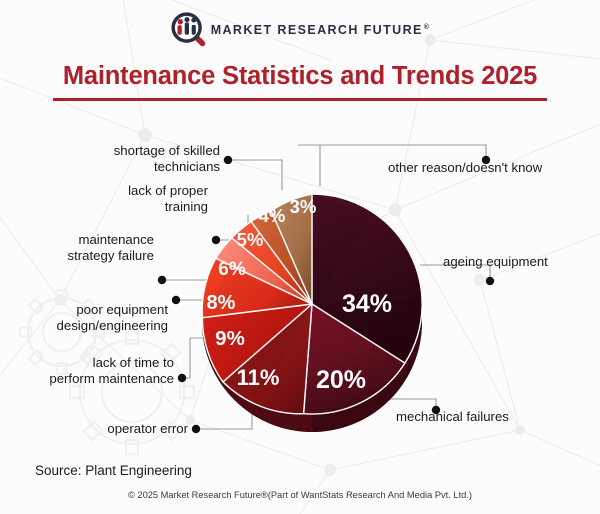 Image resolution: width=600 pixels, height=514 pixels. Describe the element at coordinates (427, 27) in the screenshot. I see `registered-trademark-mark: ®` at that location.